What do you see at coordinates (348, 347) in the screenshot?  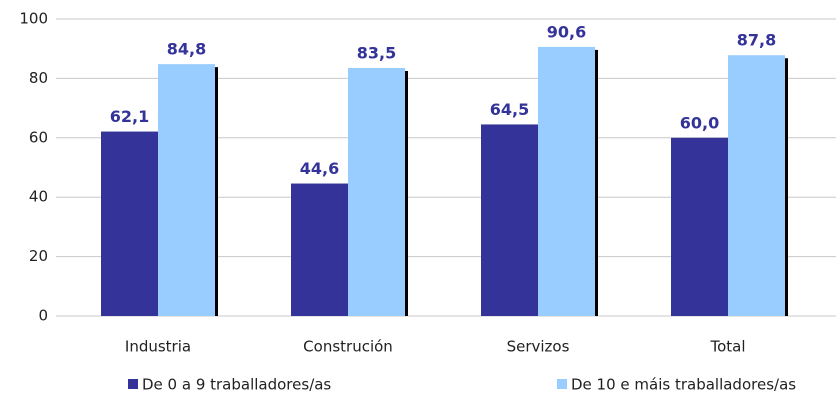 I see `x-tick-label: Construción` at bounding box center [348, 347].